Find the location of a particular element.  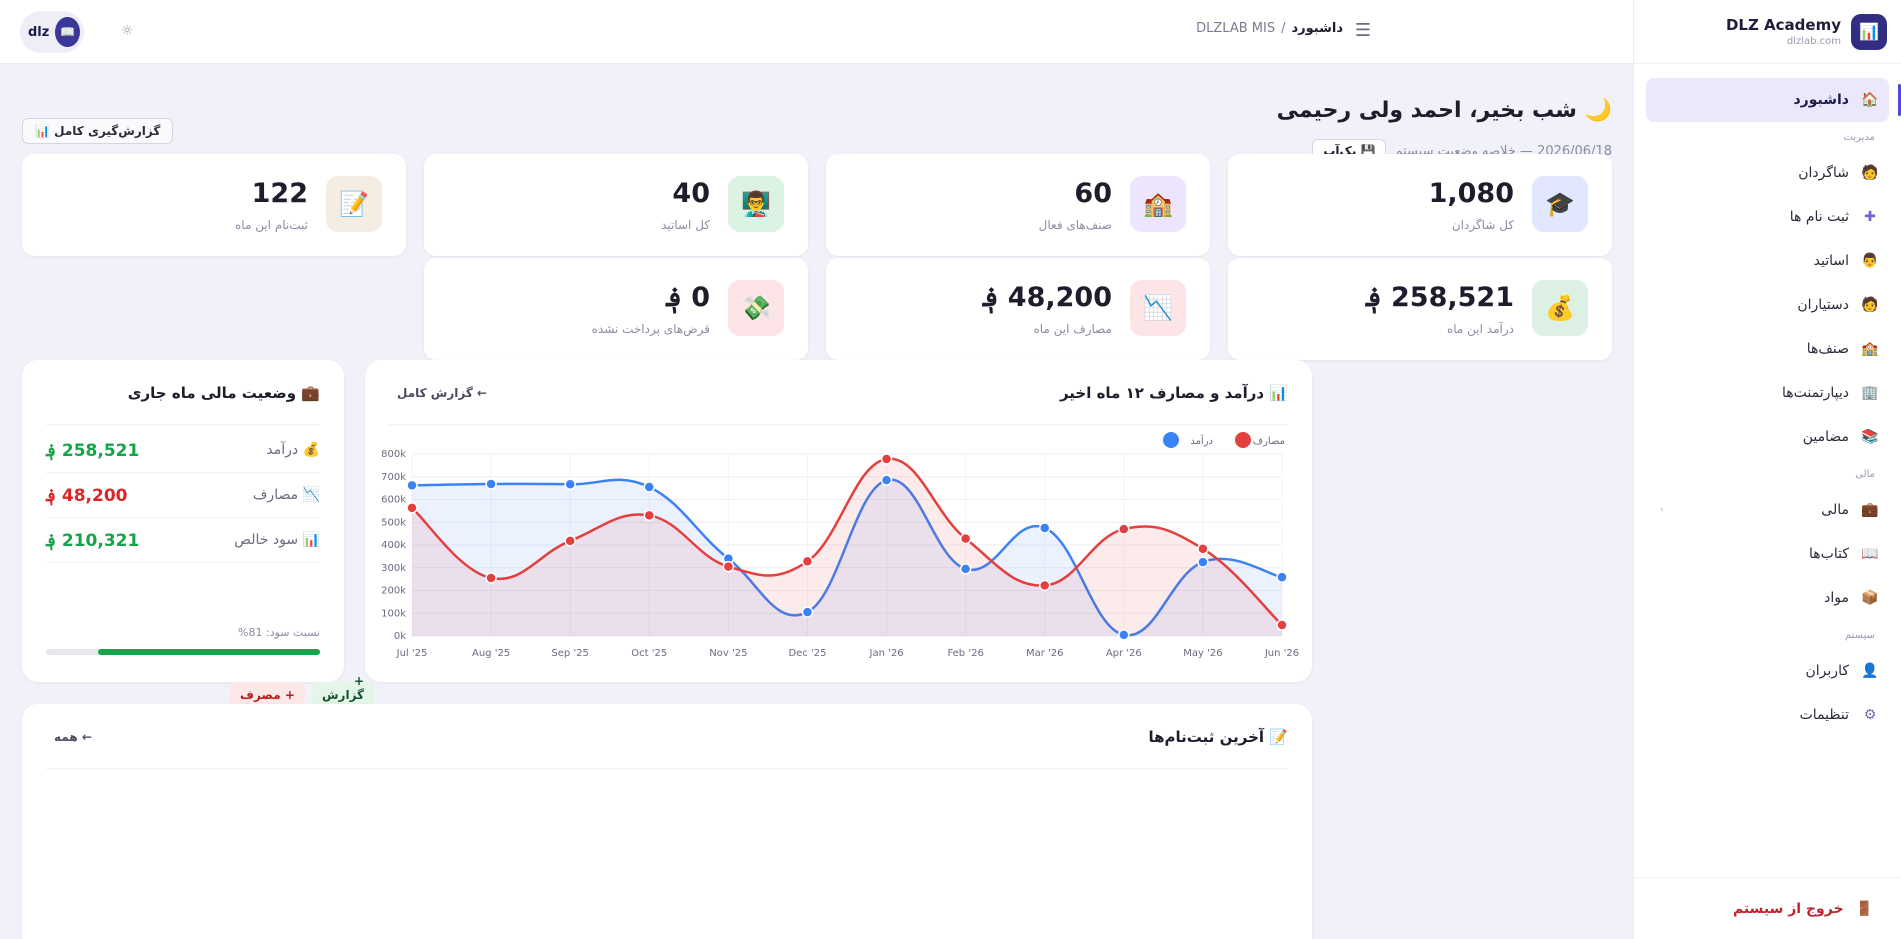

y-tick-label: 100k is located at coordinates (393, 613).